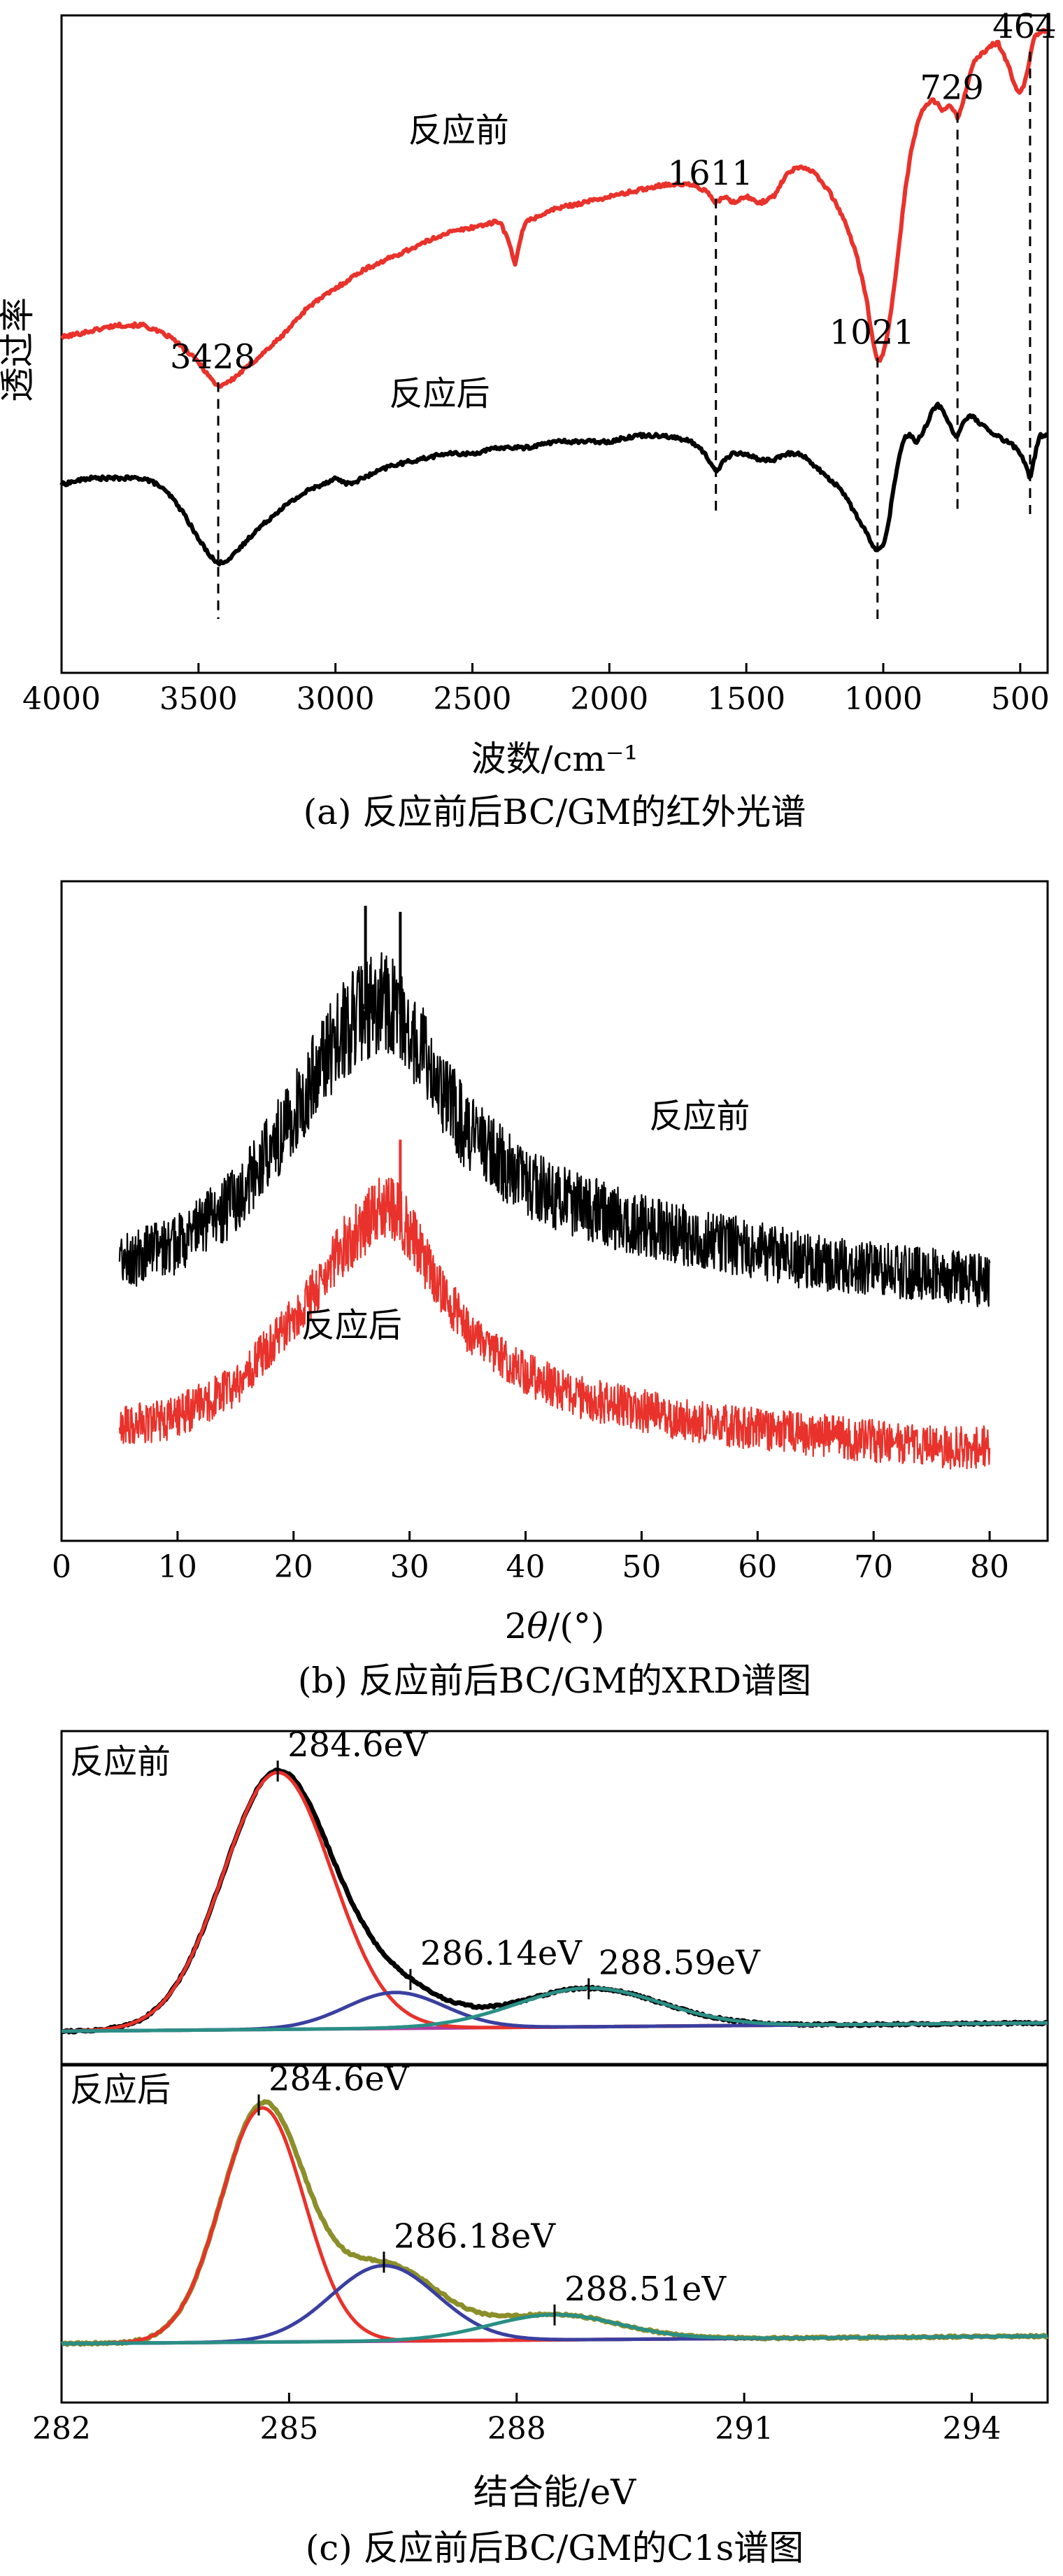  I want to click on panel-a-xtick-label: 1000, so click(883, 699).